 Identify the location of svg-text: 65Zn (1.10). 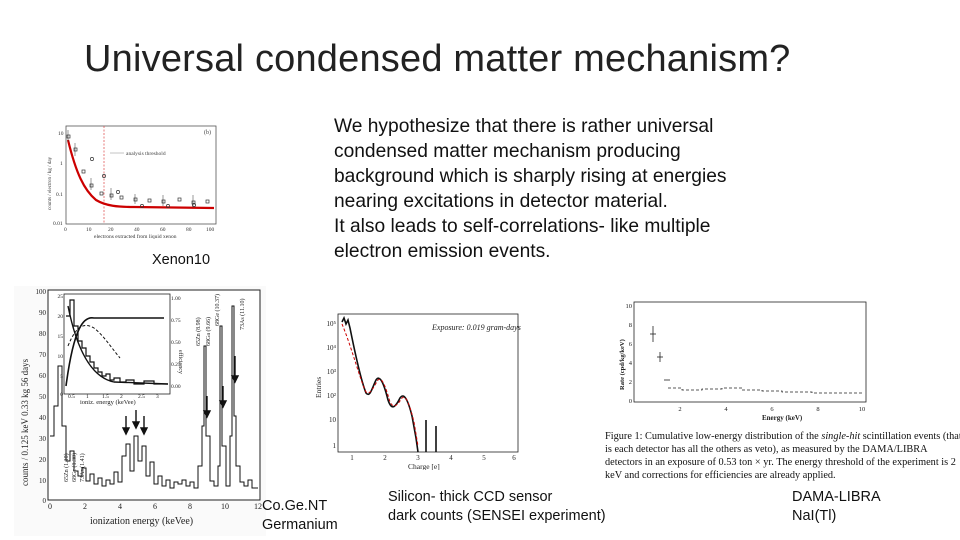
(66, 467).